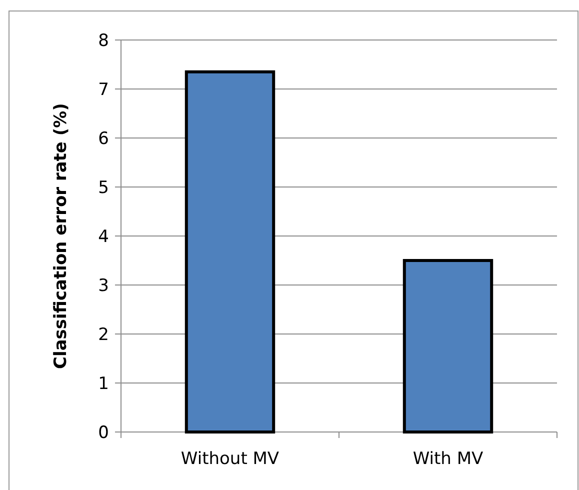 This screenshot has width=579, height=490. I want to click on x-tick-label: Without MV, so click(230, 459).